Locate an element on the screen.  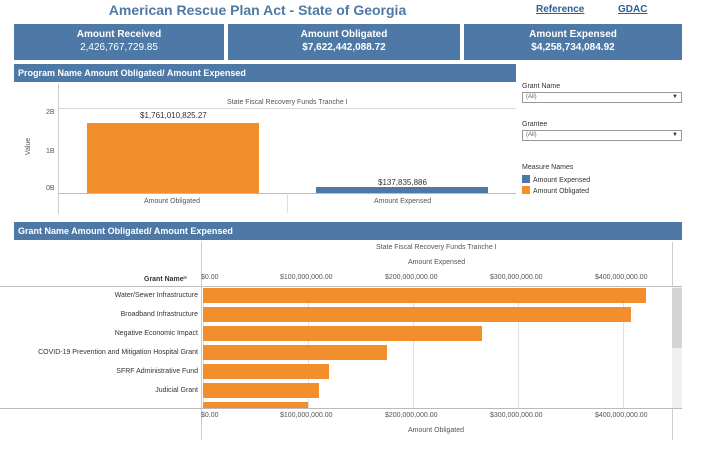
tick-top: $300,000,000.00 is located at coordinates (516, 277).